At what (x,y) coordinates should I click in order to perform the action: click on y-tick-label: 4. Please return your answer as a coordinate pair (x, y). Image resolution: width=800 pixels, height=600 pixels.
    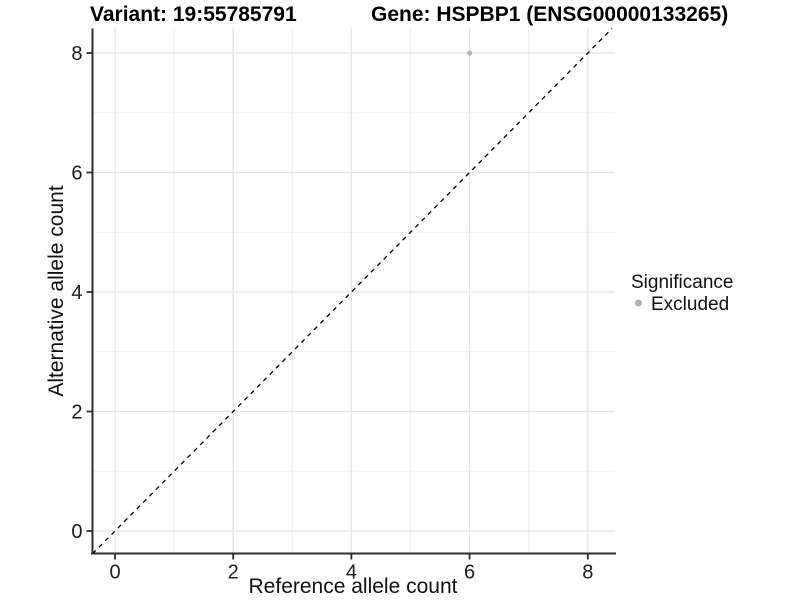
    Looking at the image, I should click on (76, 293).